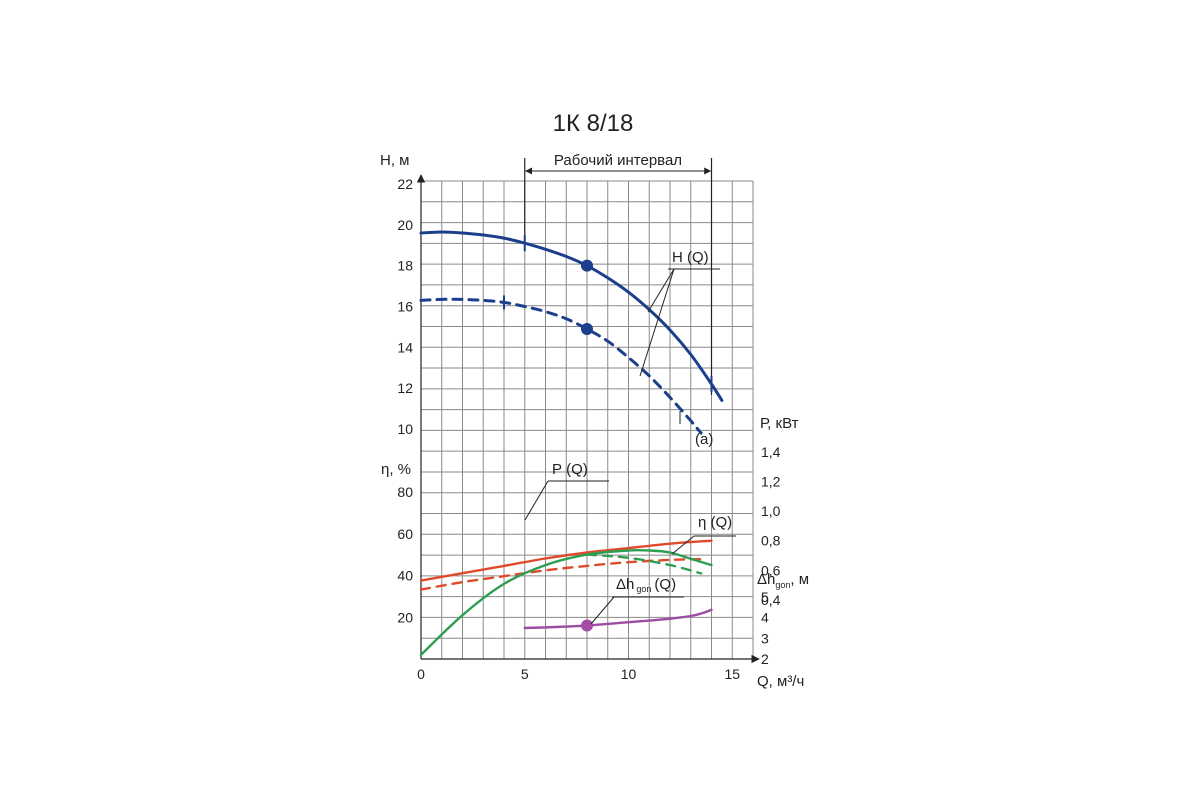 Image resolution: width=1200 pixels, height=800 pixels. I want to click on h-tick-label: 14, so click(405, 347).